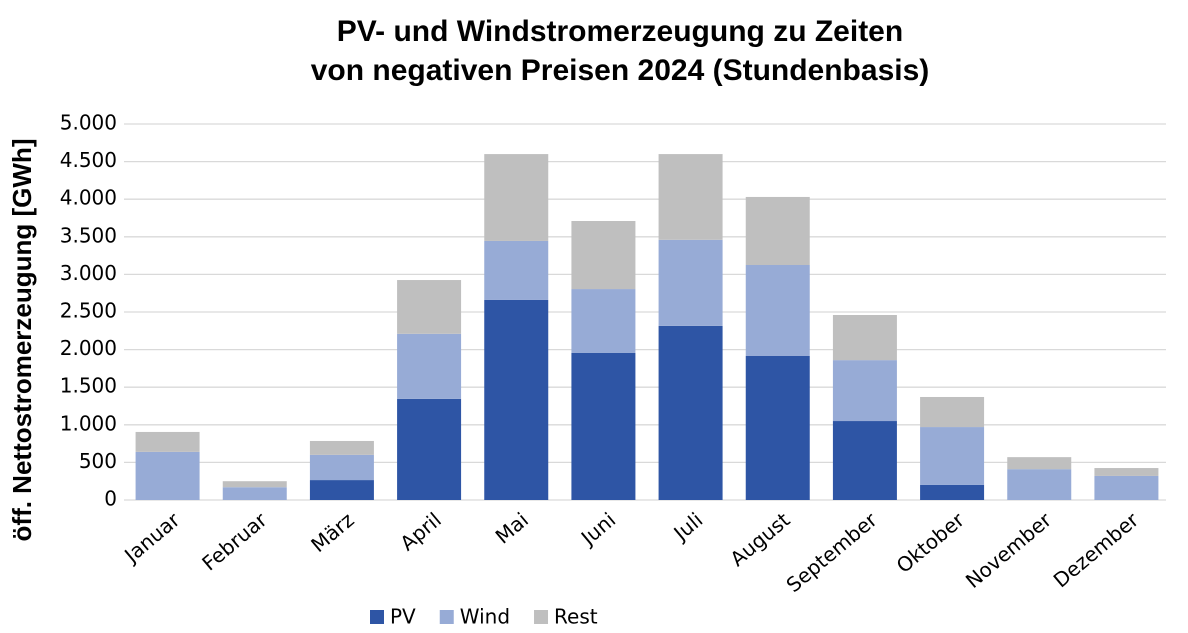  Describe the element at coordinates (1009, 550) in the screenshot. I see `x-tick-label: November` at that location.